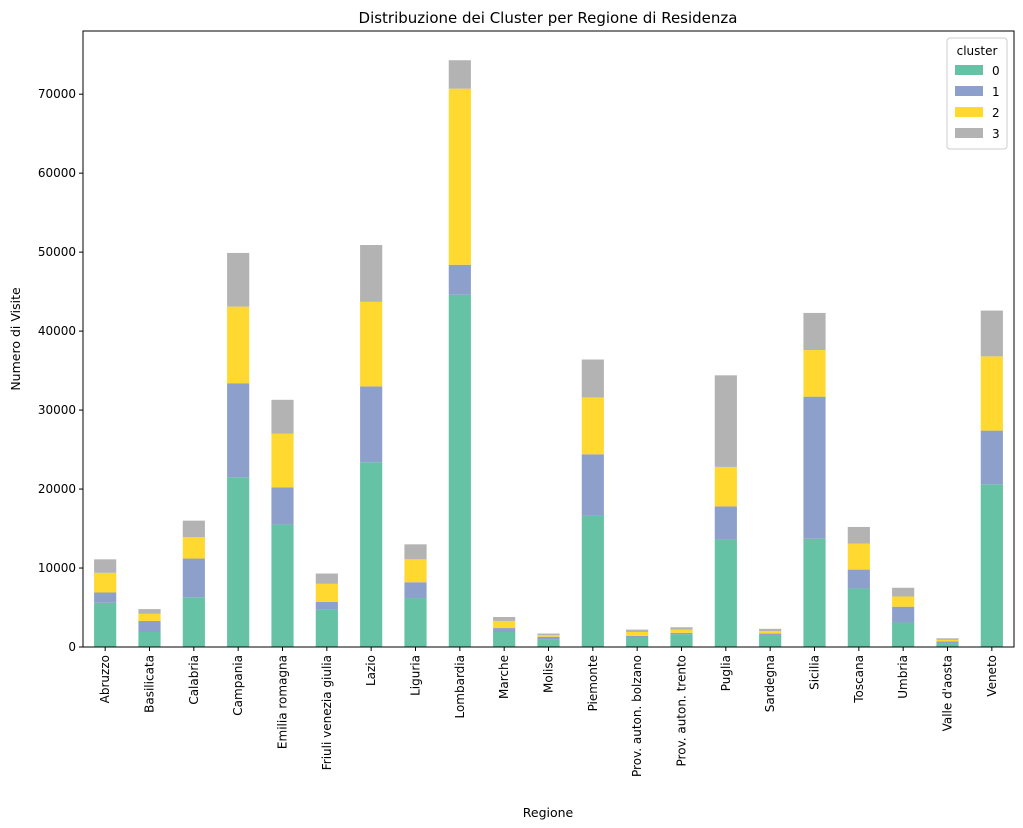  I want to click on legend: cluster 0 1 2 3, so click(977, 93).